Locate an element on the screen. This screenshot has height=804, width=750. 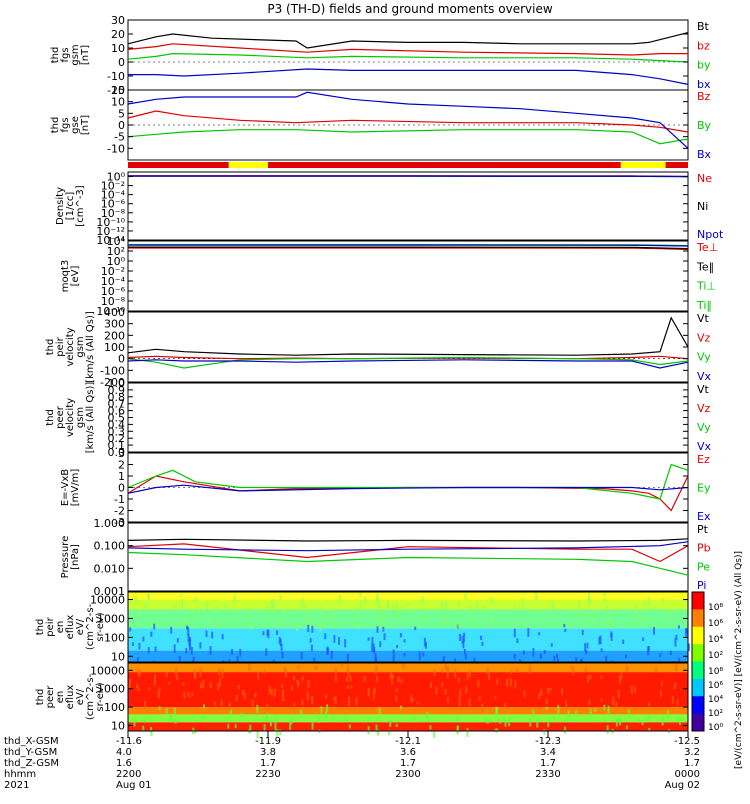
colorbar-tick-label: 10² is located at coordinates (715, 656).